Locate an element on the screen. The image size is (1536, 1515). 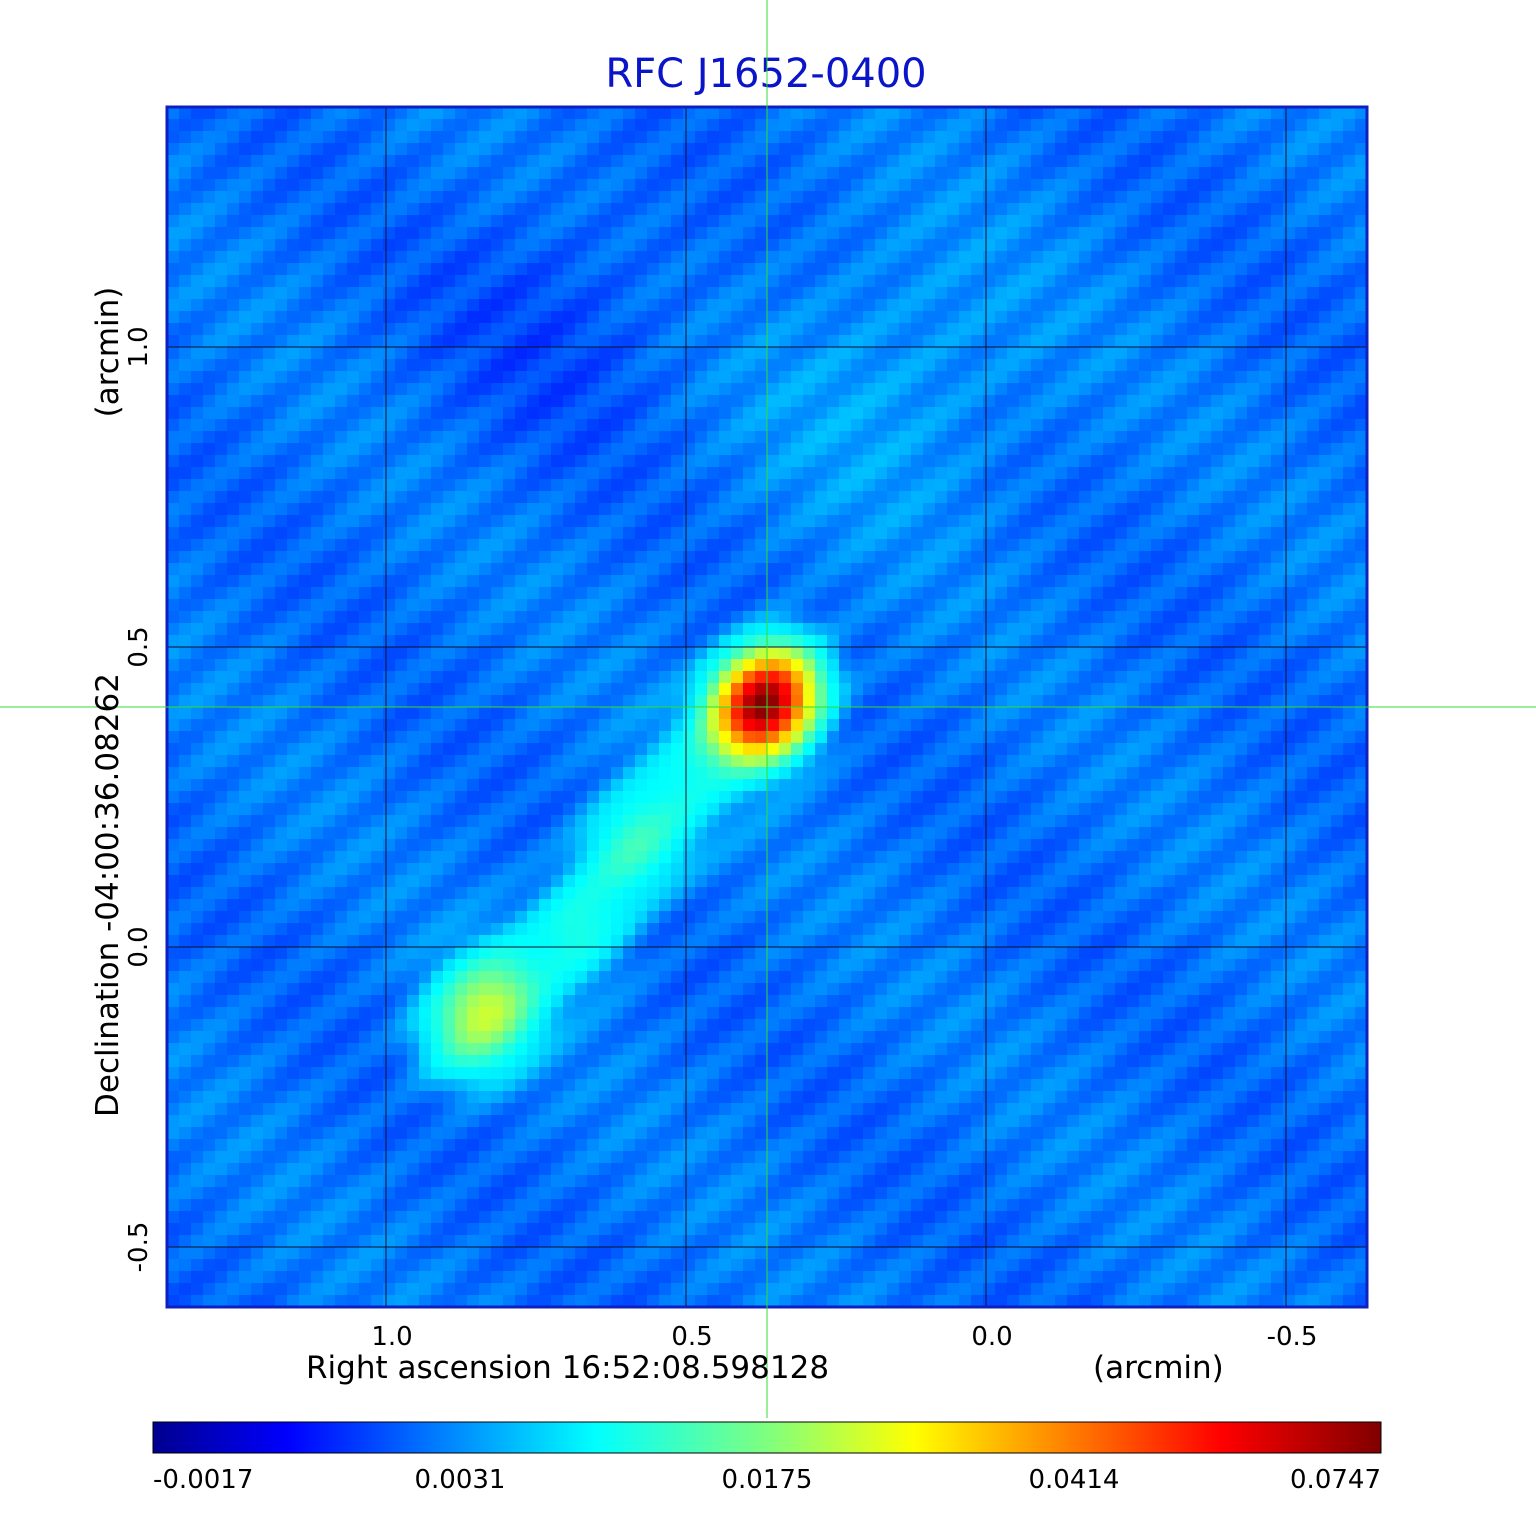
colorbar-tick-label: 0.0175 is located at coordinates (767, 1480).